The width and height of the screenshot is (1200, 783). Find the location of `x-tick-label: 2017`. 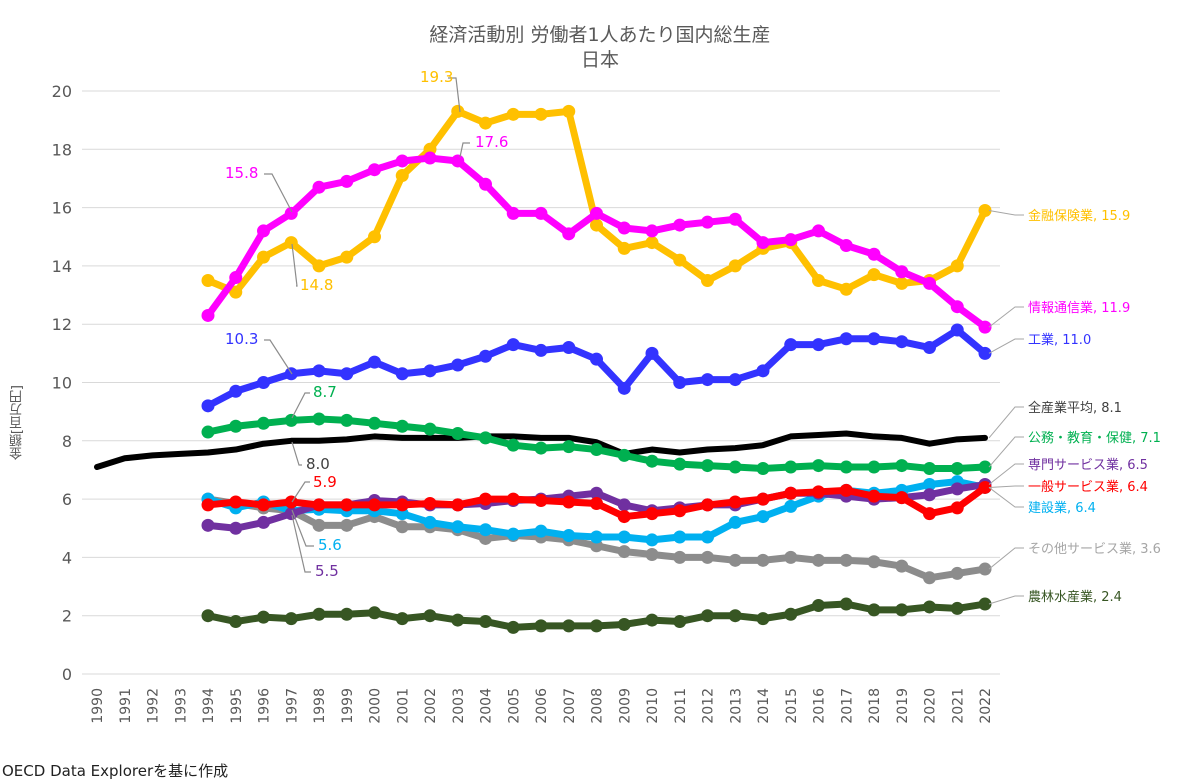

x-tick-label: 2017 is located at coordinates (847, 706).